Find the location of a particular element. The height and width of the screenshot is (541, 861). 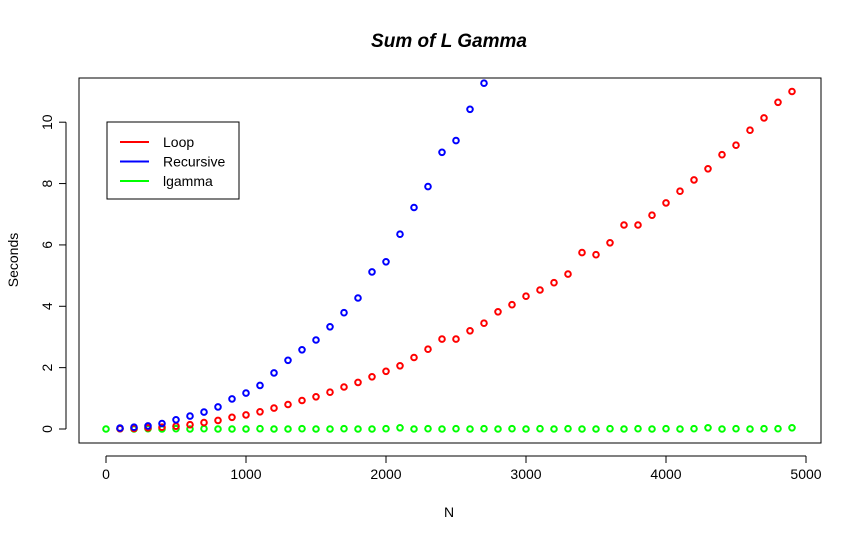

y-tick-label: 6 is located at coordinates (47, 245).